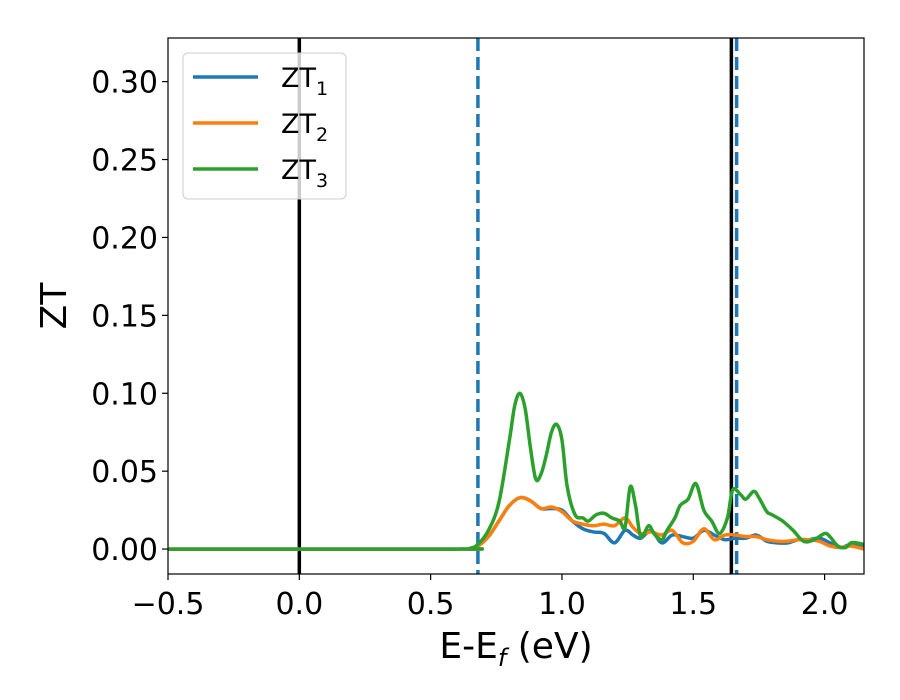  I want to click on legend: ZT1 ZT2 ZT3, so click(264, 126).